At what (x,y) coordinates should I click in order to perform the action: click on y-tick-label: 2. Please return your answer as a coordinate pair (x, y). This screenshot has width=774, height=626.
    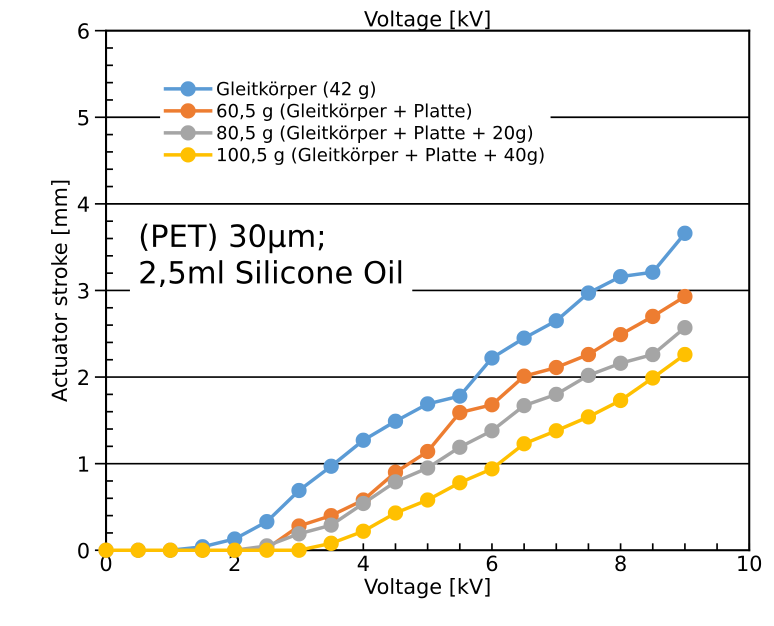
    Looking at the image, I should click on (83, 377).